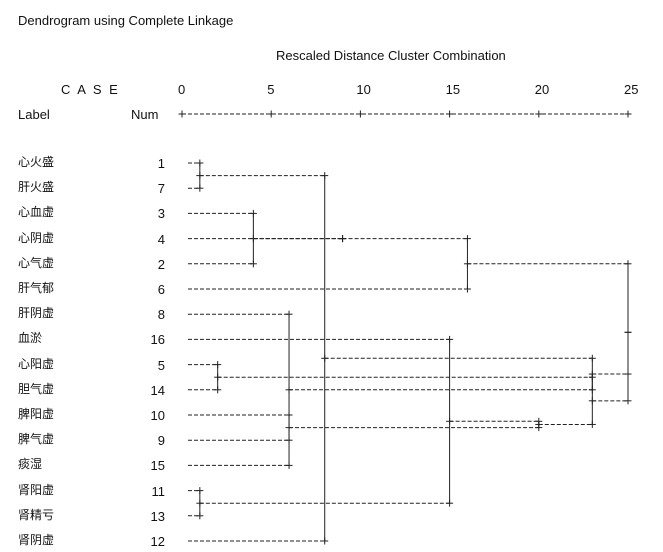  I want to click on leaf-label: 心气虚, so click(36, 262).